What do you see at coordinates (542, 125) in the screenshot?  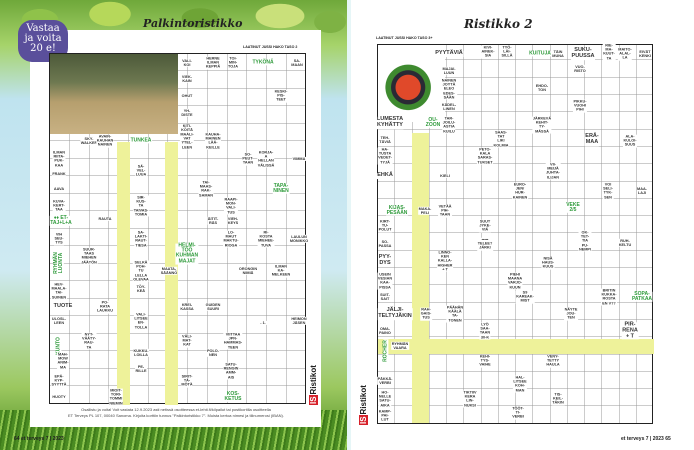 I see `clue-cell: JÄRKEVÄ KEHIT- TY- MÄSSÄ` at bounding box center [542, 125].